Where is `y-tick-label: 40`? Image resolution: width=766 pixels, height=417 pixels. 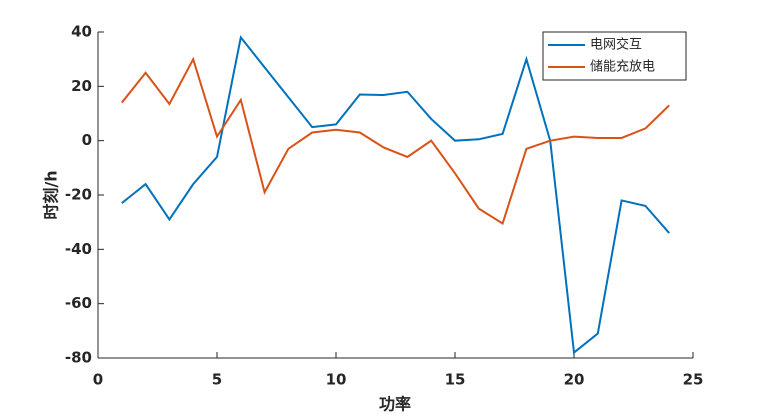 y-tick-label: 40 is located at coordinates (81, 32).